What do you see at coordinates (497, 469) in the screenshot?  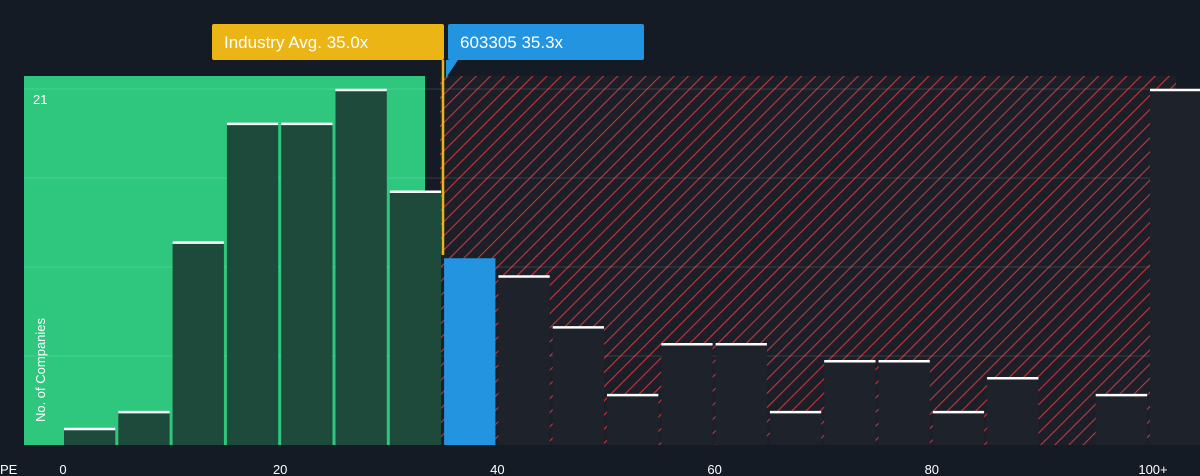 I see `x-tick-label: 40` at bounding box center [497, 469].